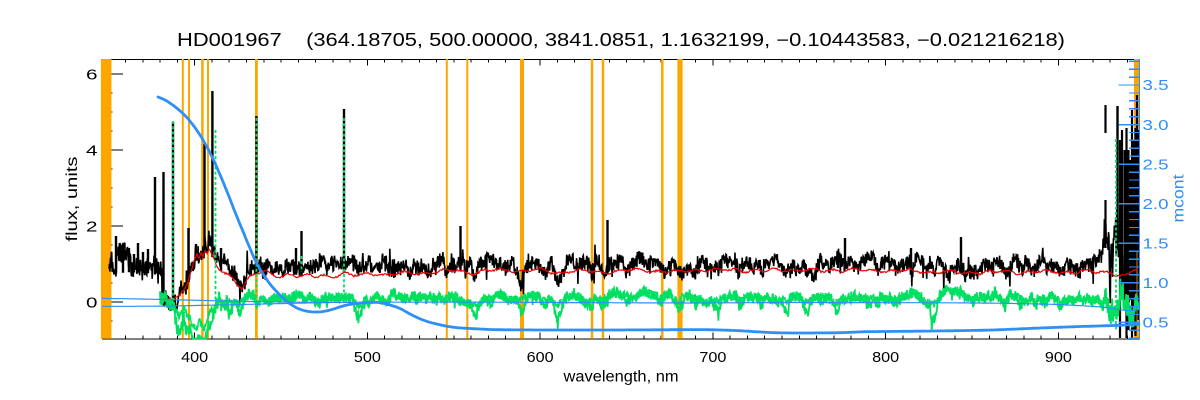 Image resolution: width=1200 pixels, height=400 pixels. I want to click on svg-text: 2.0, so click(1156, 205).